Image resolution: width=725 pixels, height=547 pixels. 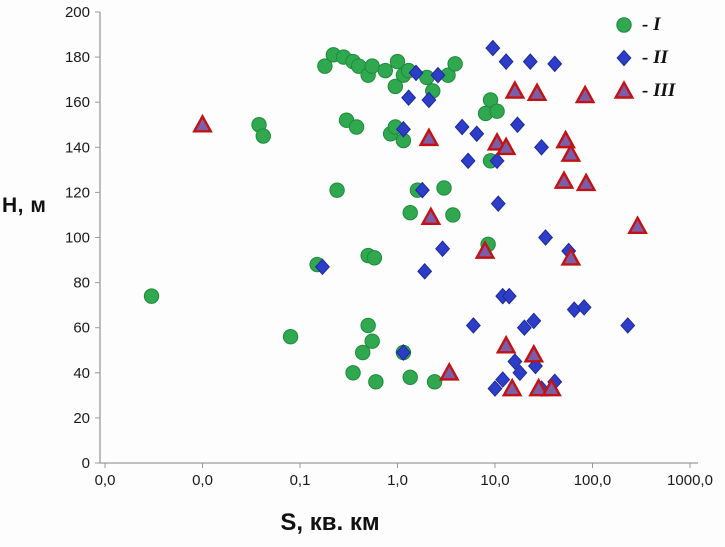 What do you see at coordinates (494, 480) in the screenshot?
I see `x-tick-label: 10,0` at bounding box center [494, 480].